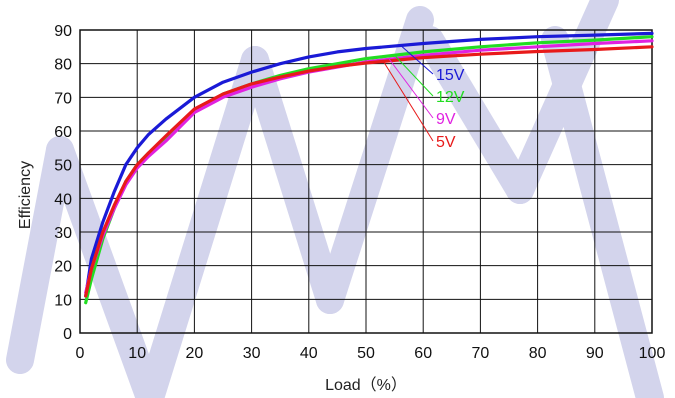 The width and height of the screenshot is (675, 398). I want to click on x-tick-label: 0, so click(80, 353).